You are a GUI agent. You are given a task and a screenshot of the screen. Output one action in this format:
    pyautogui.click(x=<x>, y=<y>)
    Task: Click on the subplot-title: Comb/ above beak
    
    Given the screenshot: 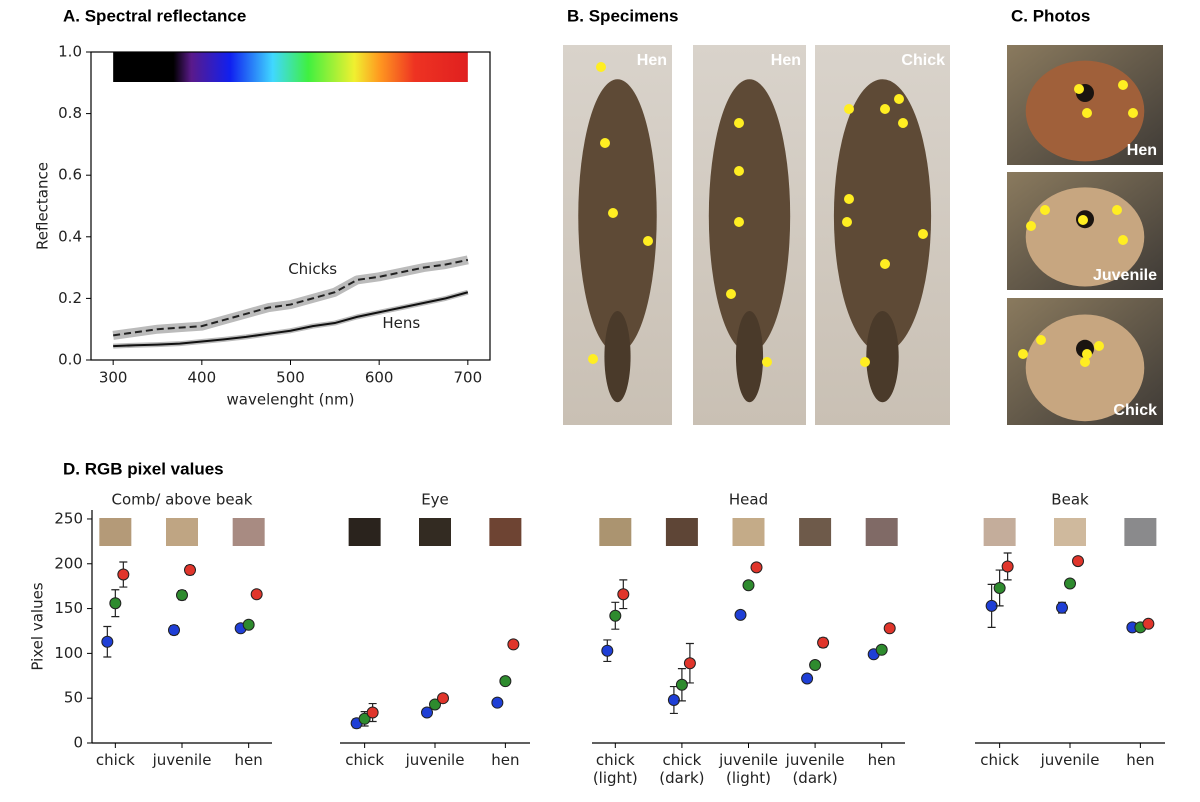 What is the action you would take?
    pyautogui.click(x=182, y=500)
    